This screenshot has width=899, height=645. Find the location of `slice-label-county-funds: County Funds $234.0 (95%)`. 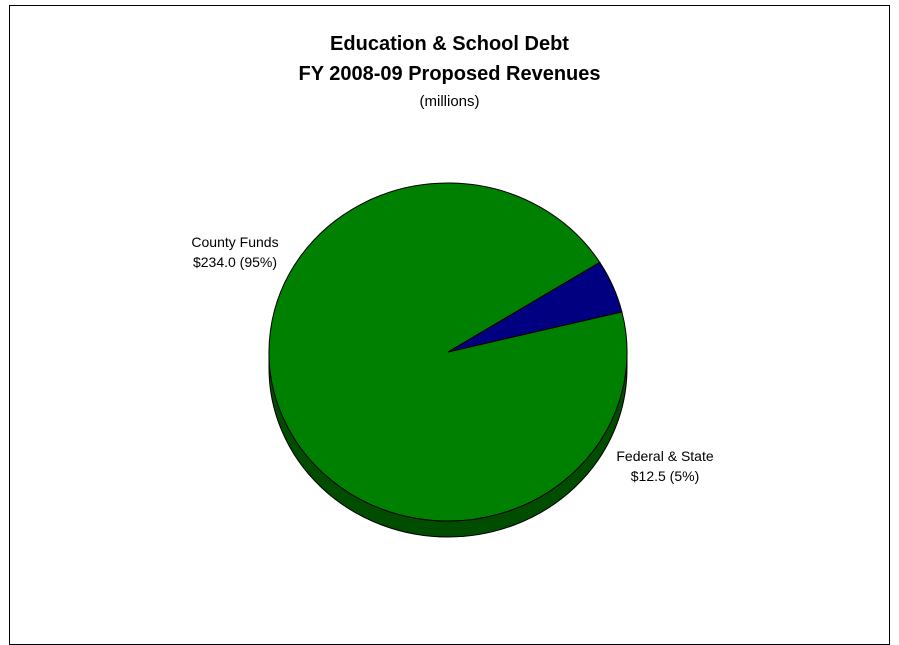

slice-label-county-funds: County Funds $234.0 (95%) is located at coordinates (235, 252).